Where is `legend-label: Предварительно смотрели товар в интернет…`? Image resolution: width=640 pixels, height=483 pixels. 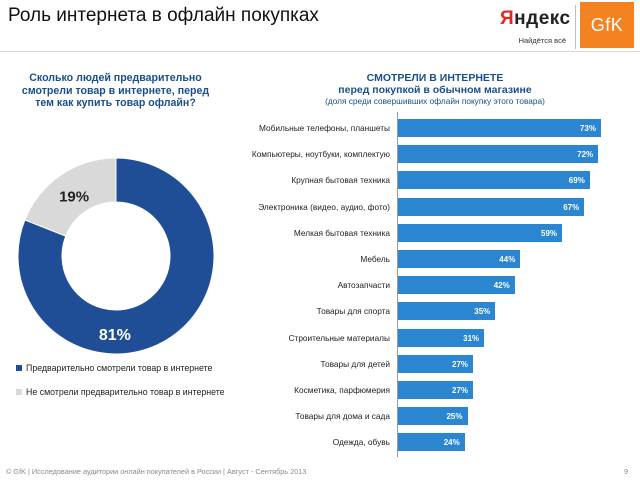
legend-label: Предварительно смотрели товар в интернет… is located at coordinates (119, 368).